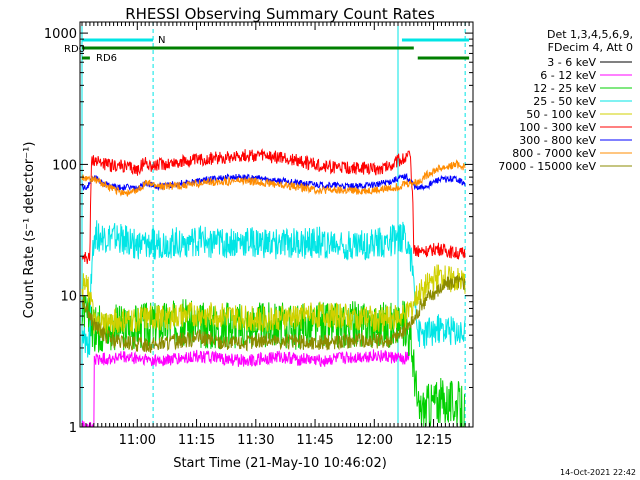 This screenshot has width=640, height=480. I want to click on series-line-100-300-kev, so click(274, 206).